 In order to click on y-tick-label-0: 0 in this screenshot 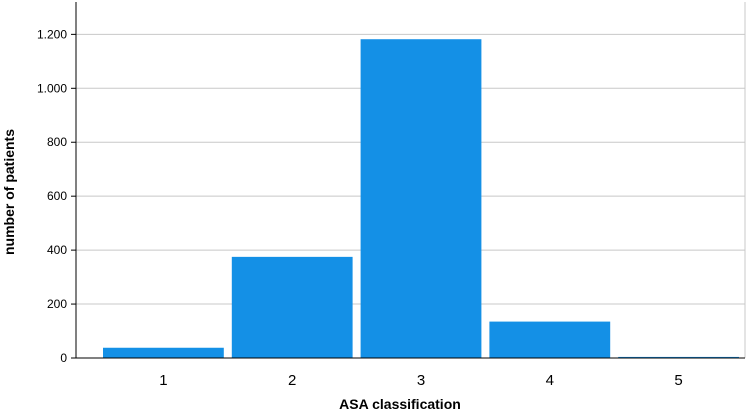, I will do `click(63, 358)`.